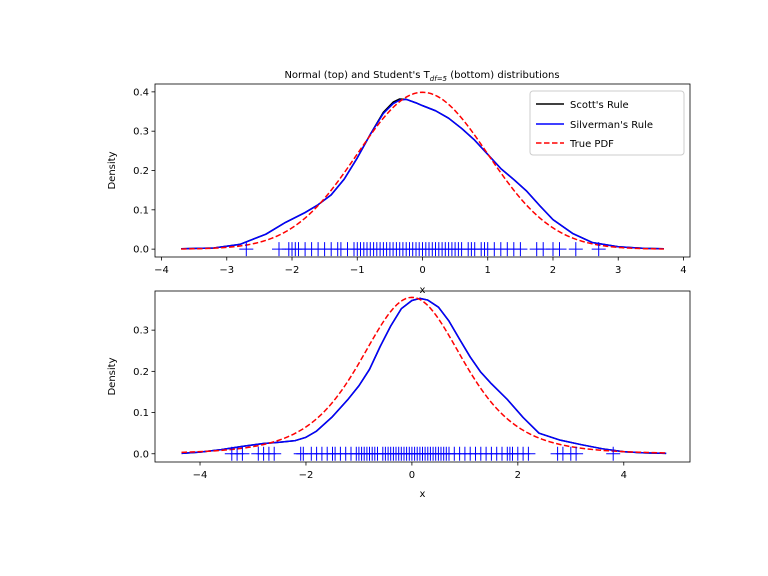 This screenshot has width=768, height=576. What do you see at coordinates (624, 475) in the screenshot?
I see `bottom-x-tick-label: 4` at bounding box center [624, 475].